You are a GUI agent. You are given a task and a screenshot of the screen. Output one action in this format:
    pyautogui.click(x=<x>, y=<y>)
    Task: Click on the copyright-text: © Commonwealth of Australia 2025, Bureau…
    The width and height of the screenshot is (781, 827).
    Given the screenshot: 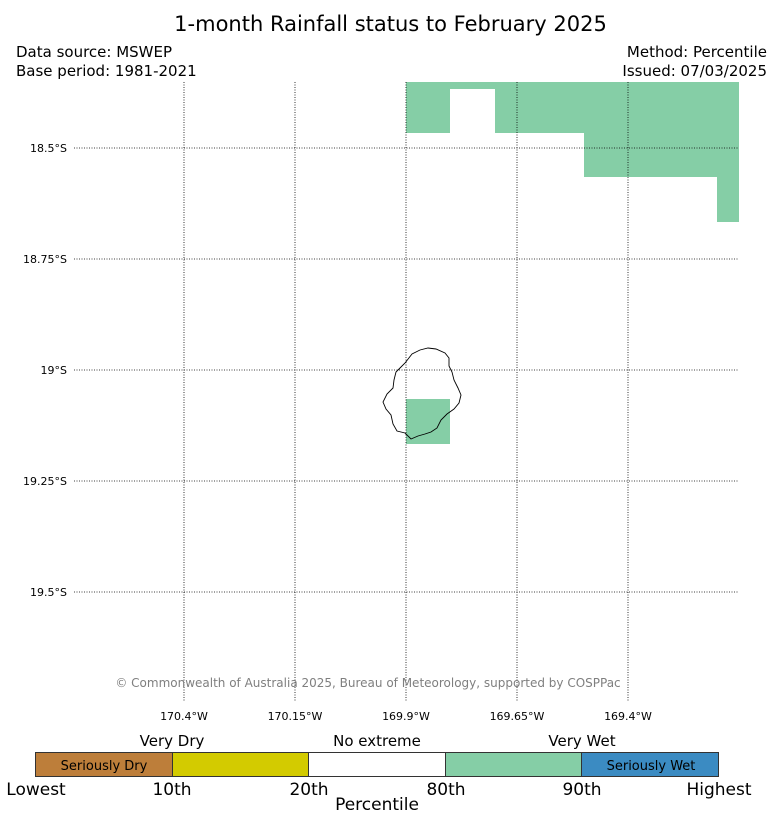 What is the action you would take?
    pyautogui.click(x=368, y=683)
    